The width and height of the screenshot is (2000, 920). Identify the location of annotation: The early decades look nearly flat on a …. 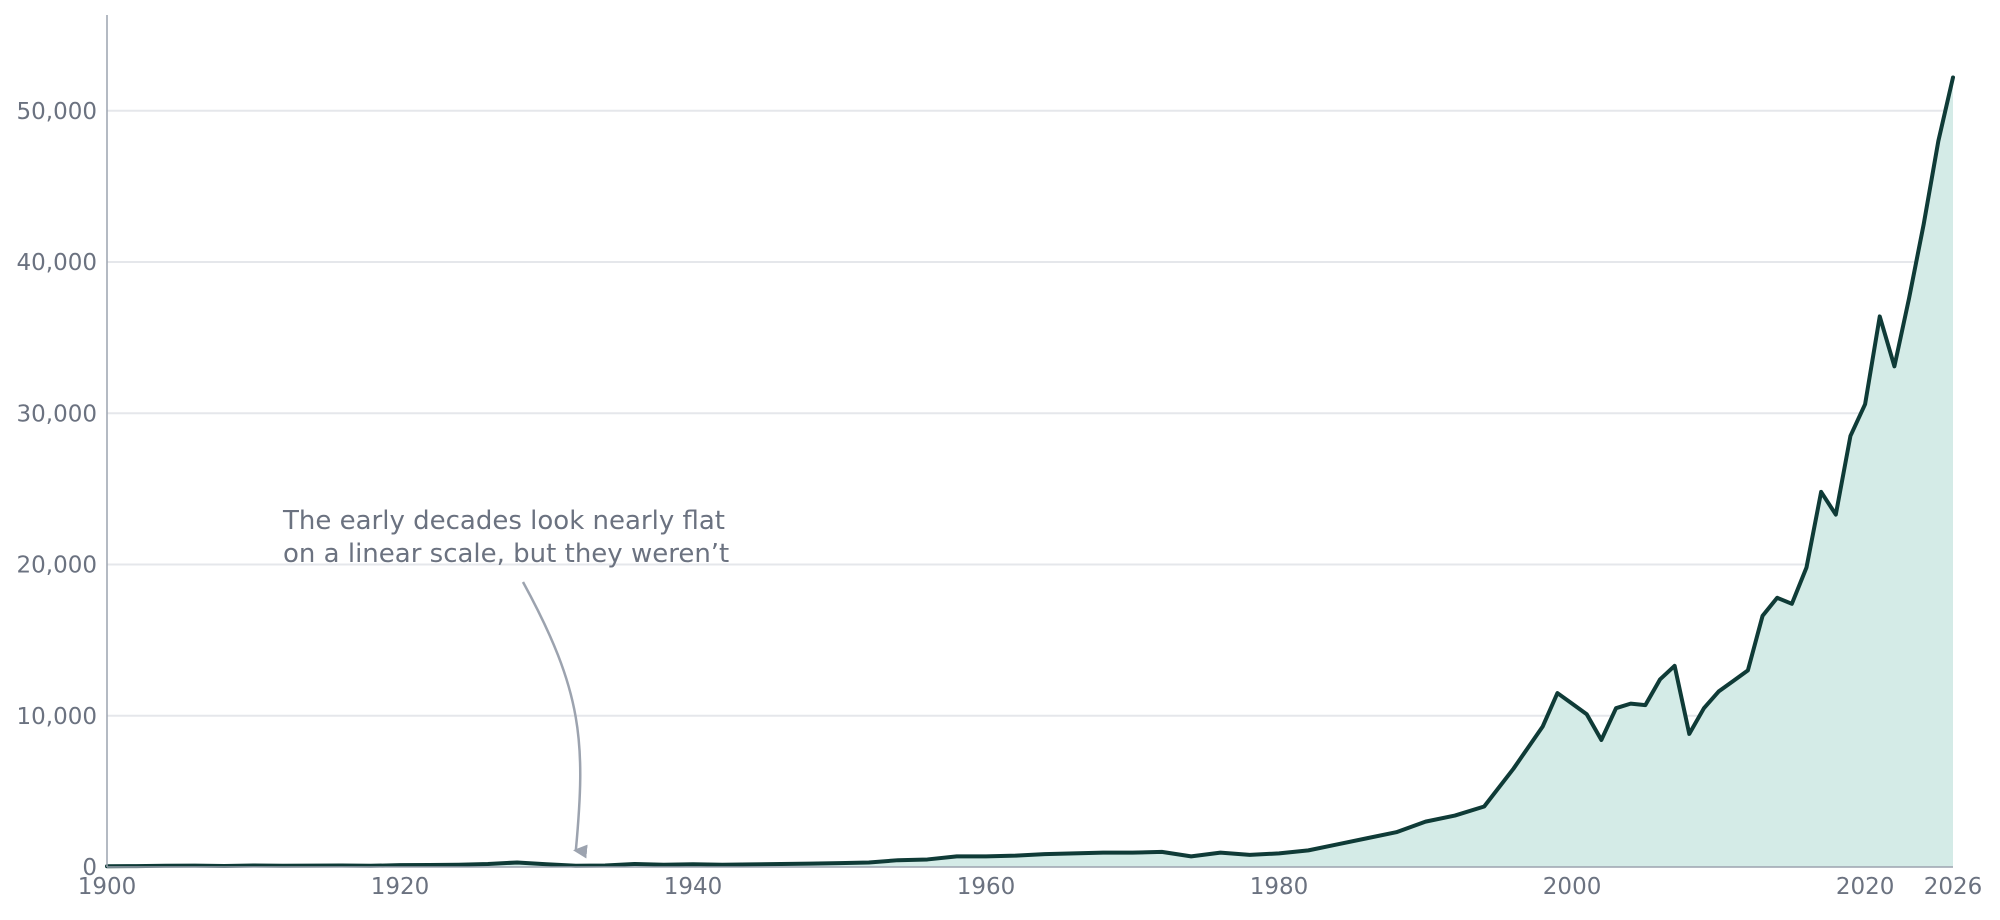
(505, 682).